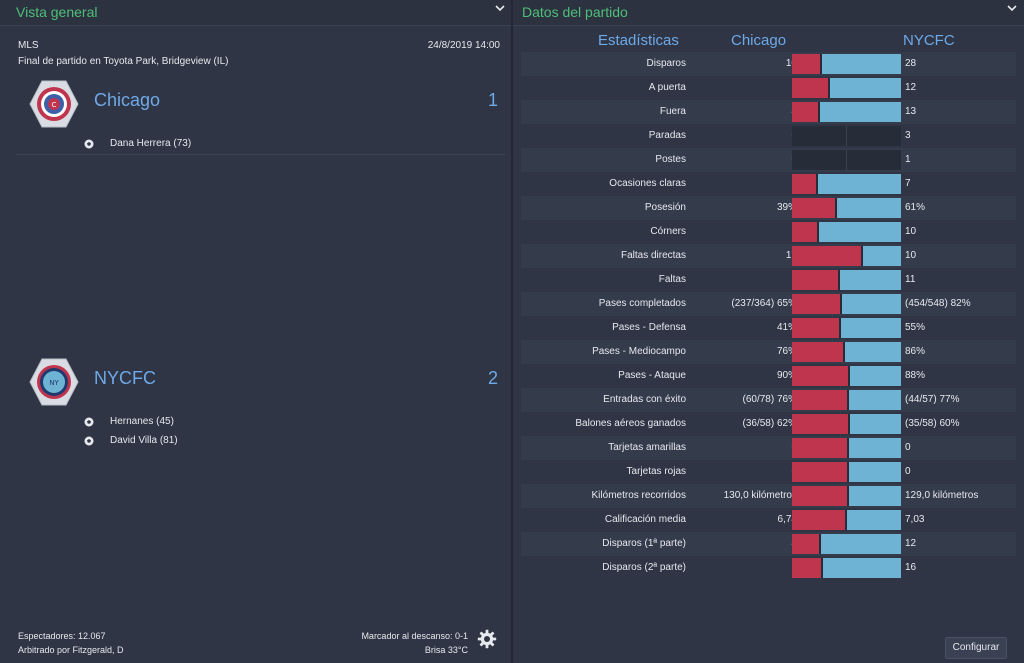  I want to click on stat-label: Disparos, so click(666, 63).